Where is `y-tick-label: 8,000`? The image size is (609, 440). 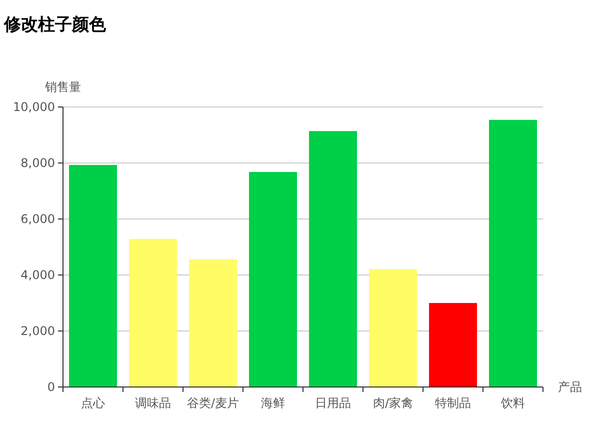
y-tick-label: 8,000 is located at coordinates (37, 163).